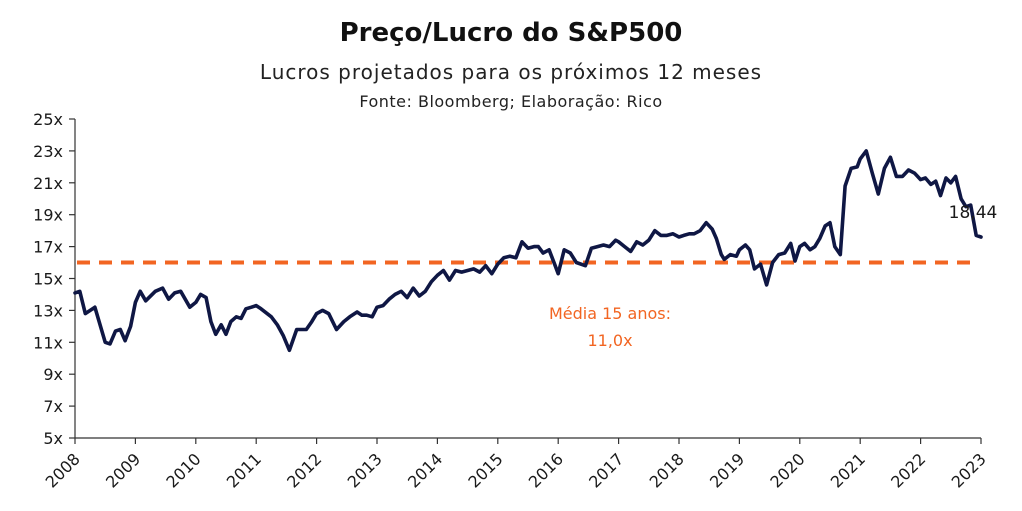  What do you see at coordinates (48, 151) in the screenshot?
I see `y-tick-label: 23x` at bounding box center [48, 151].